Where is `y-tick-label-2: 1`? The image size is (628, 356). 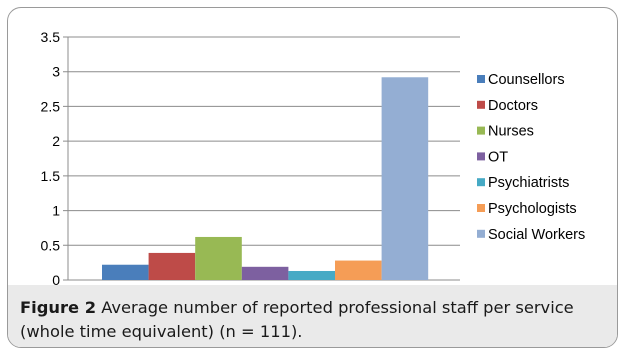 y-tick-label-2: 1 is located at coordinates (56, 211).